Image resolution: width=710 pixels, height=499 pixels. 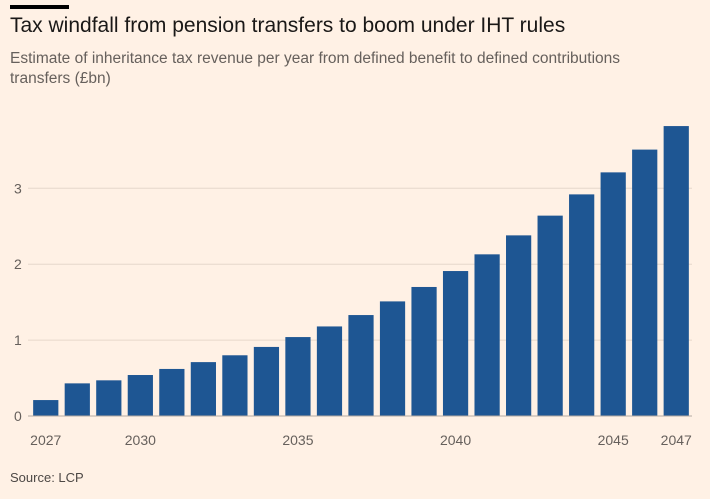 What do you see at coordinates (18, 340) in the screenshot?
I see `y-tick-label-1: 1` at bounding box center [18, 340].